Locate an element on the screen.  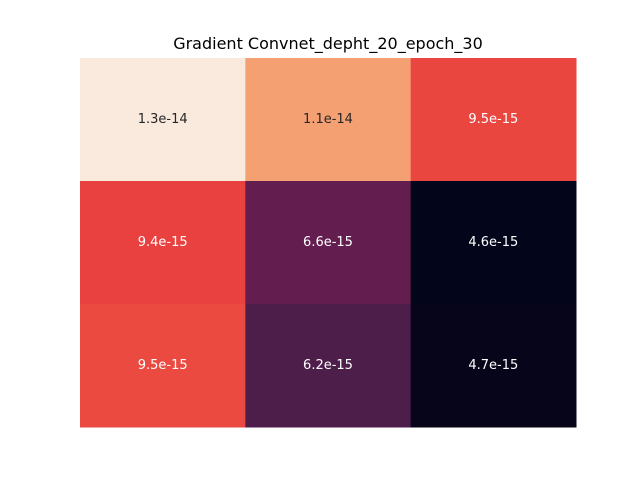
heatmap-cell-r0-c2 is located at coordinates (493, 120).